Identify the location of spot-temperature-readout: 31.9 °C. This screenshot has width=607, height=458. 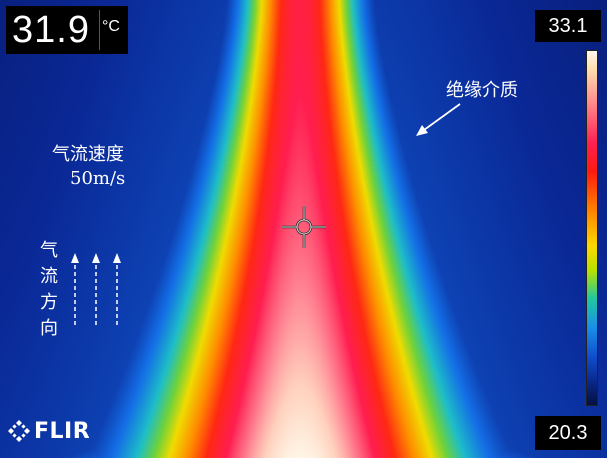
(67, 30).